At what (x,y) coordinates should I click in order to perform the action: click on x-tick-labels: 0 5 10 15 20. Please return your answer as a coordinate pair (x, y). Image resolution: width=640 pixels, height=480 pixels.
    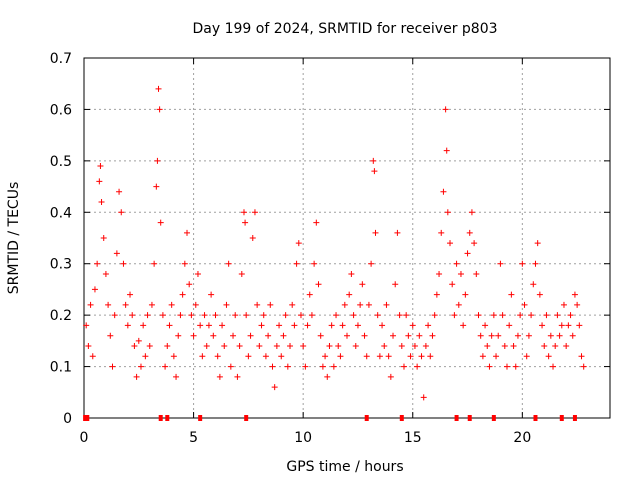
    Looking at the image, I should click on (306, 438).